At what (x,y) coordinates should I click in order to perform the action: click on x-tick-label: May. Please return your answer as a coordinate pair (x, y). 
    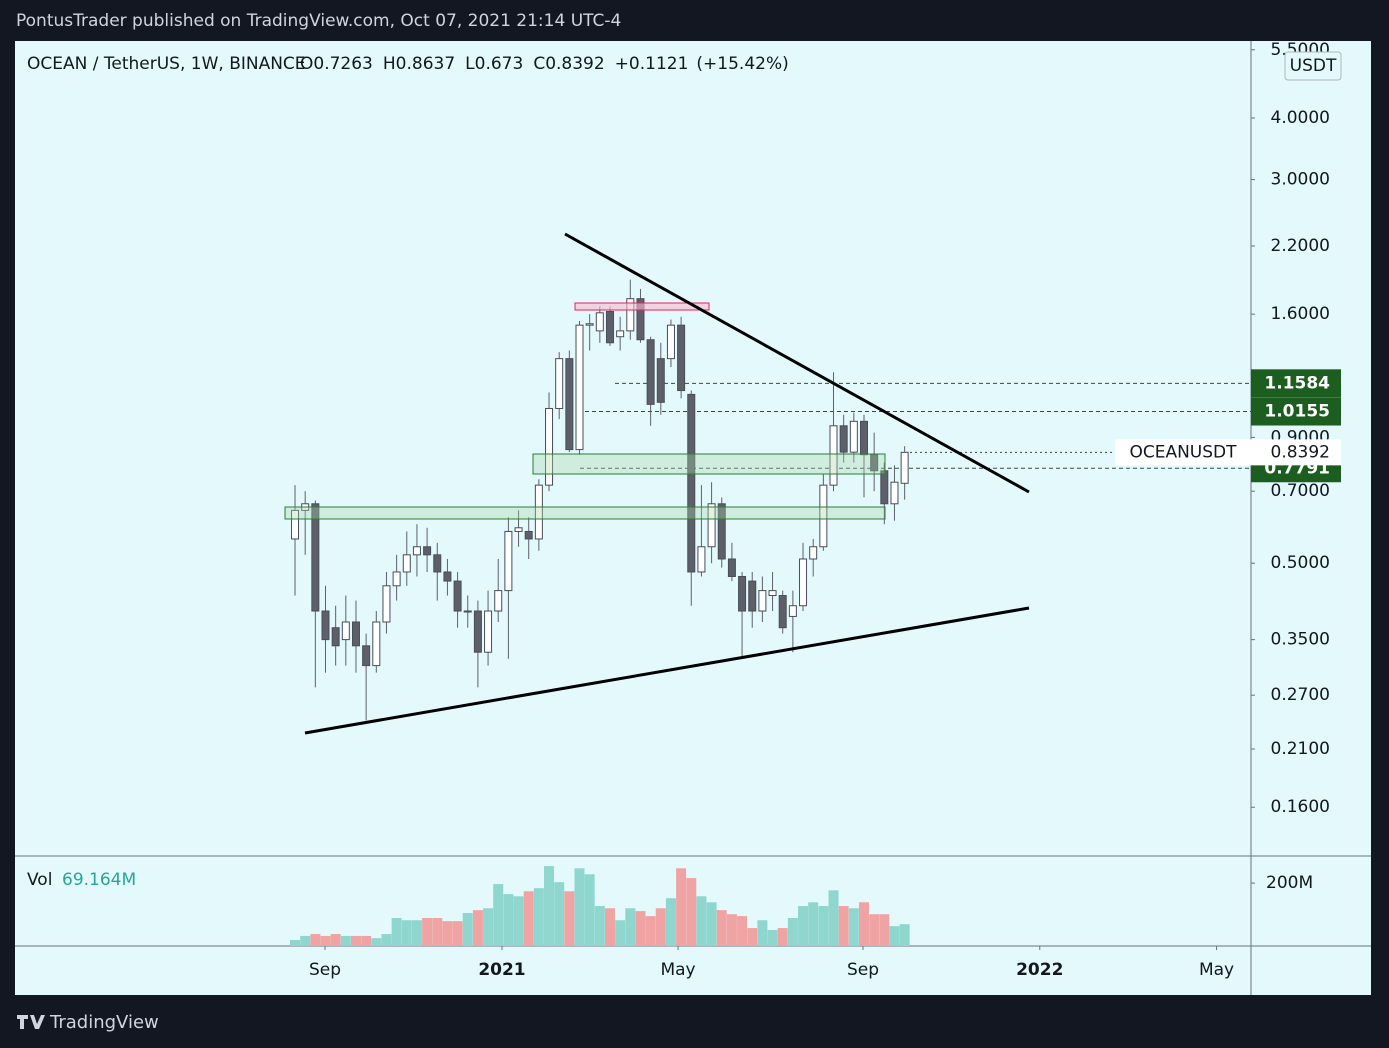
    Looking at the image, I should click on (677, 970).